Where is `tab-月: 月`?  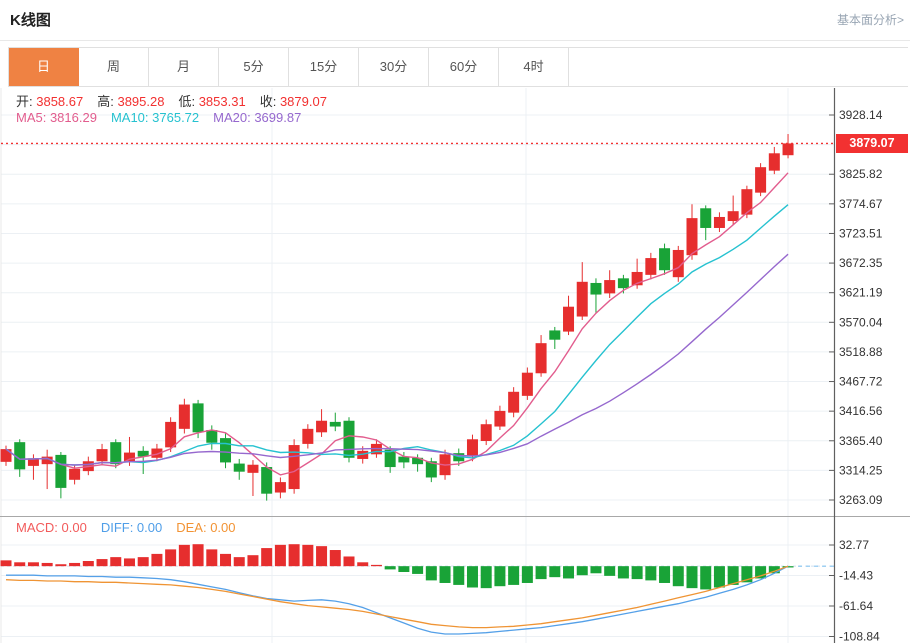 tab-月: 月 is located at coordinates (184, 67).